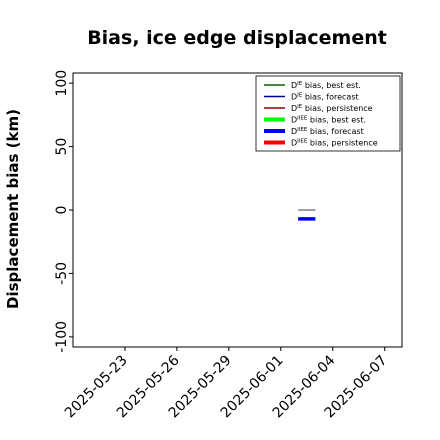 The height and width of the screenshot is (440, 440). I want to click on y-tick-label: 50, so click(62, 147).